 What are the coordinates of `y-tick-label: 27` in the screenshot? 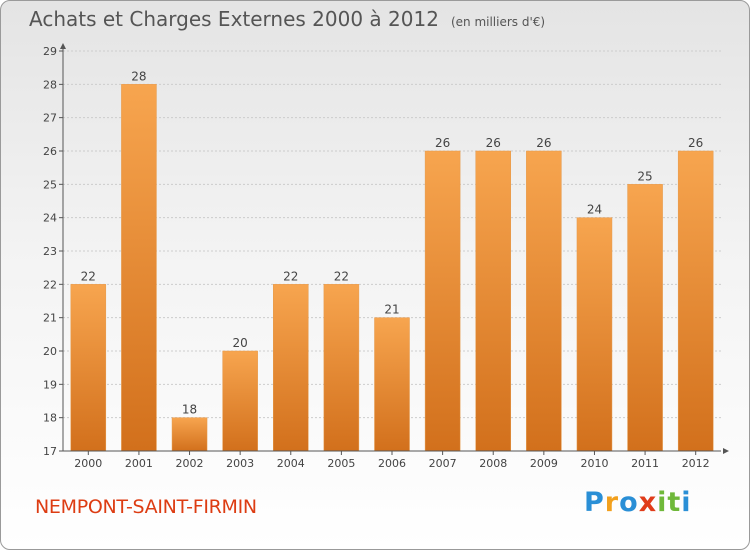 It's located at (50, 118).